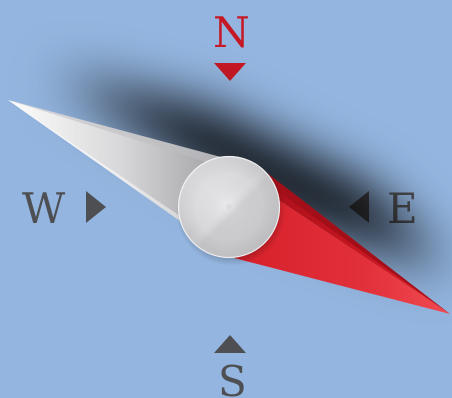 The height and width of the screenshot is (398, 452). What do you see at coordinates (44, 208) in the screenshot?
I see `west-label: W` at bounding box center [44, 208].